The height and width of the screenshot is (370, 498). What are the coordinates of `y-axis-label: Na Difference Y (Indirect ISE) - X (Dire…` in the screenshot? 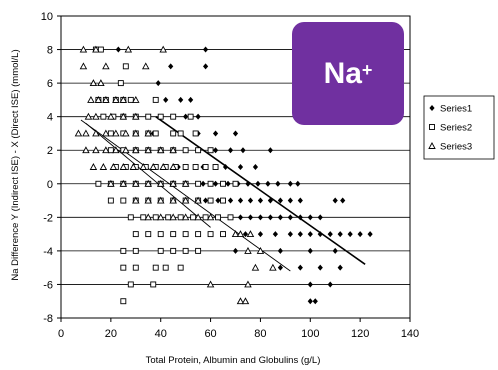 It's located at (15, 164).